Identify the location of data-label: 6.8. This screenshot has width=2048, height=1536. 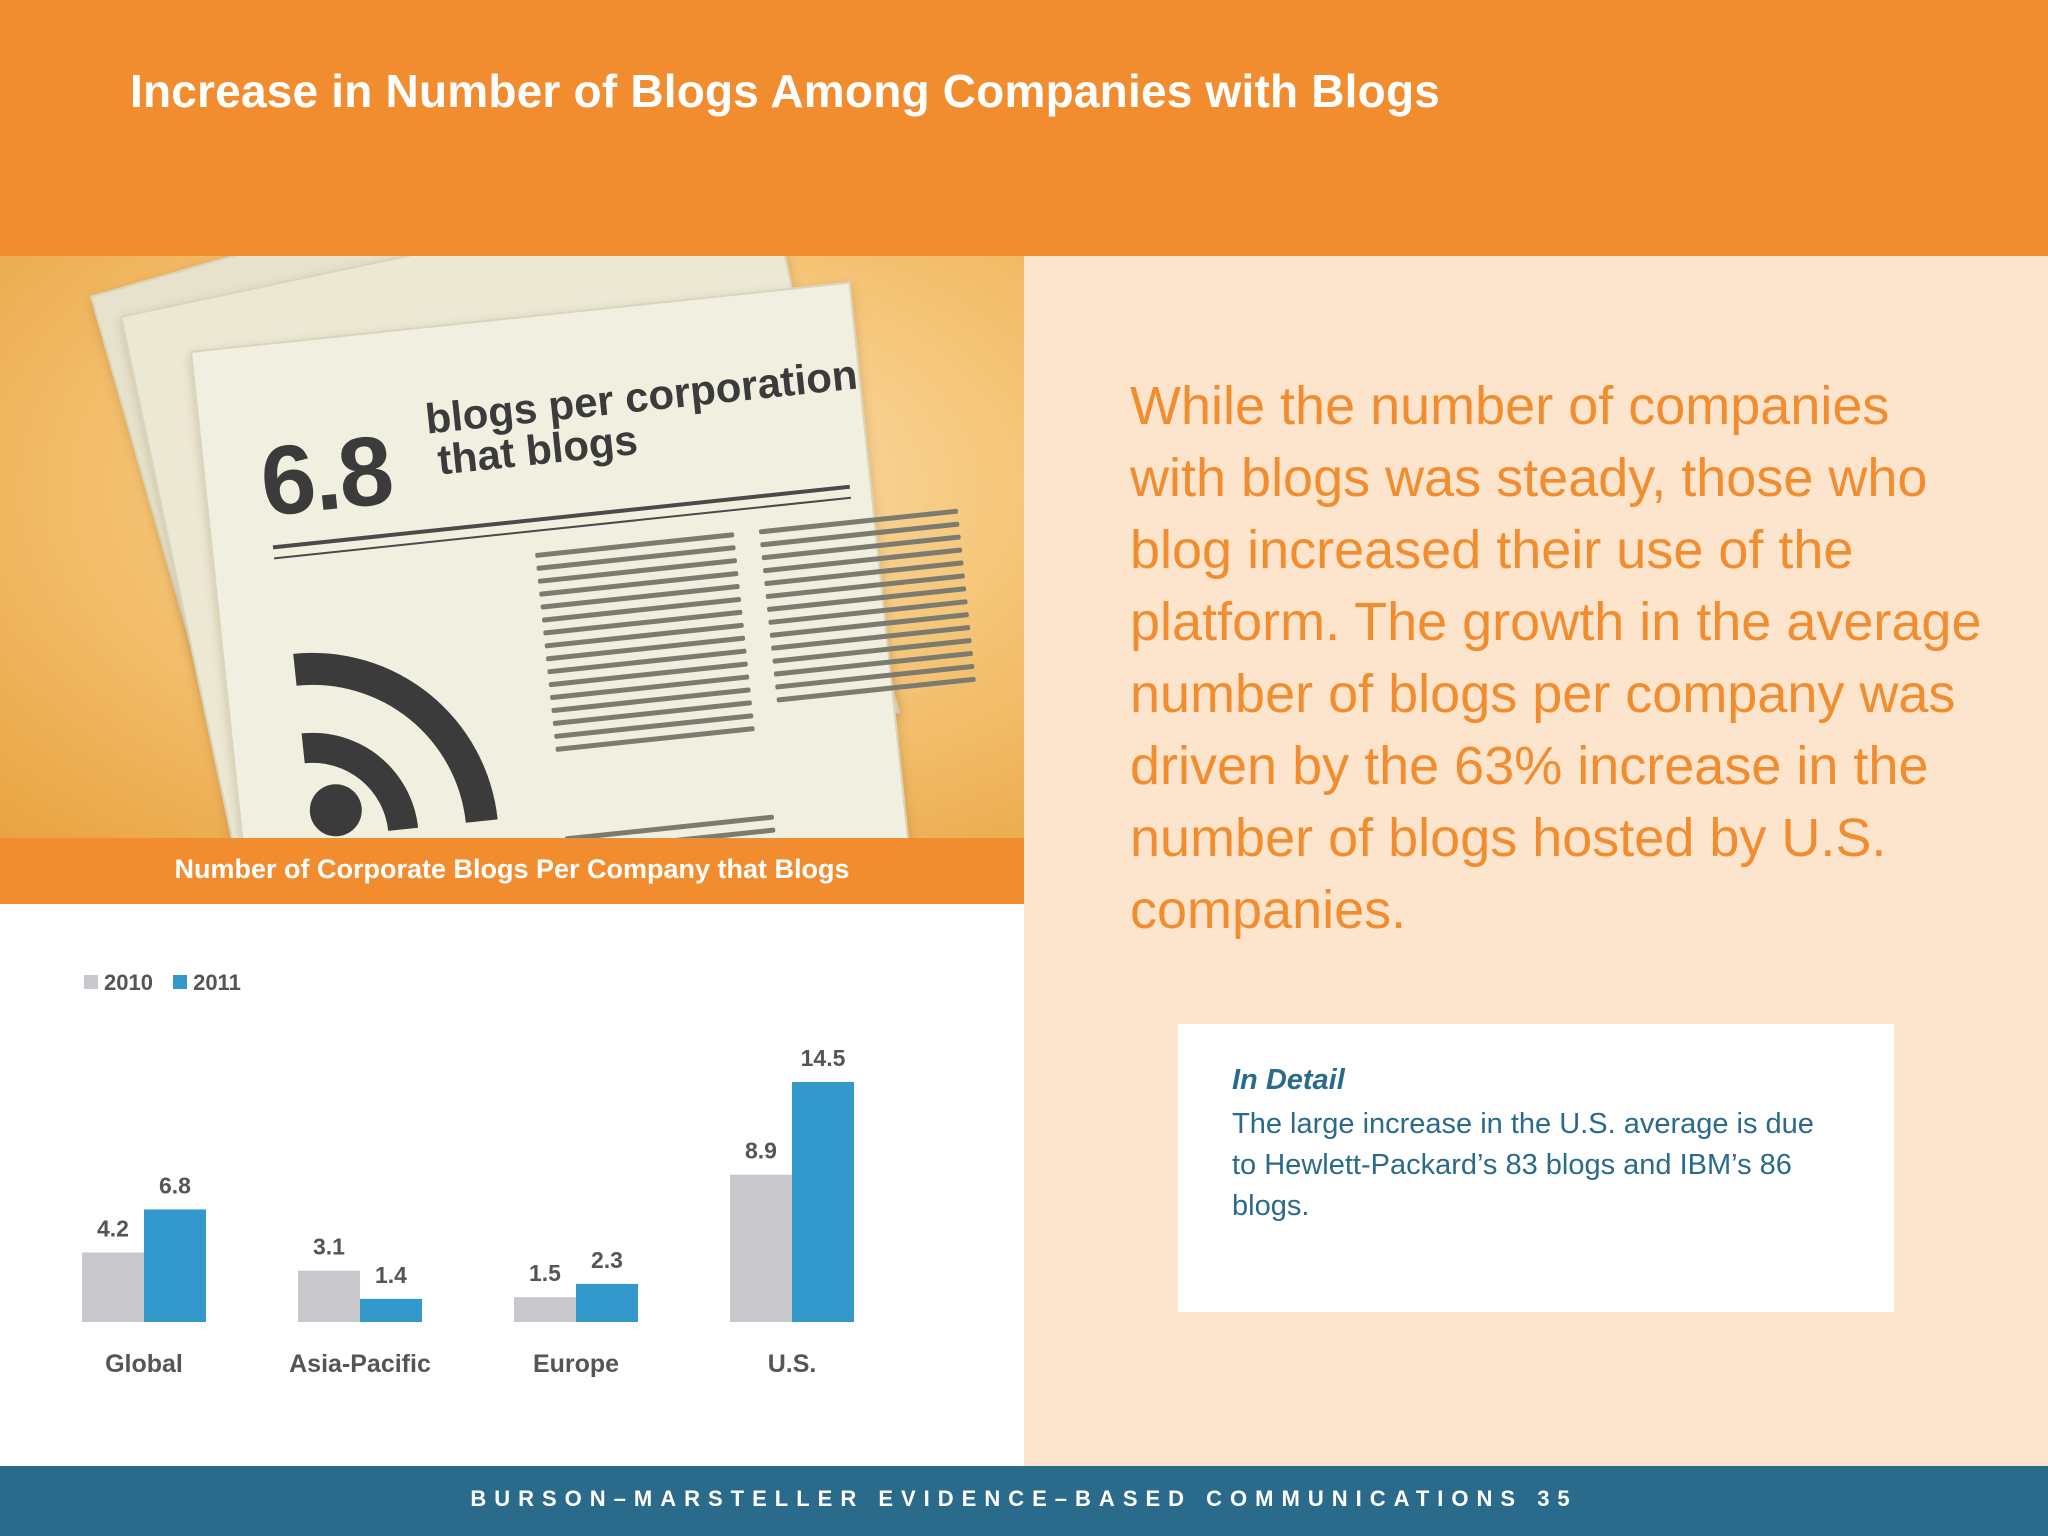
(175, 1185).